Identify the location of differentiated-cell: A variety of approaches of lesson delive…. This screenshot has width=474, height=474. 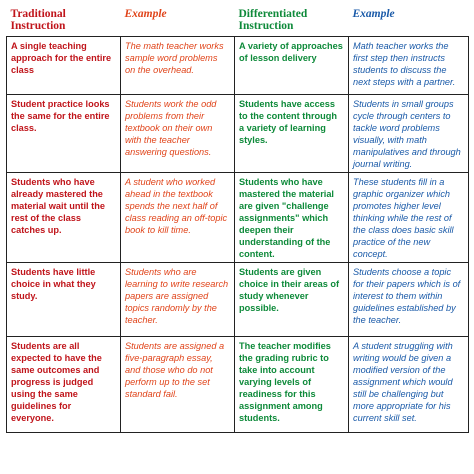
(291, 65).